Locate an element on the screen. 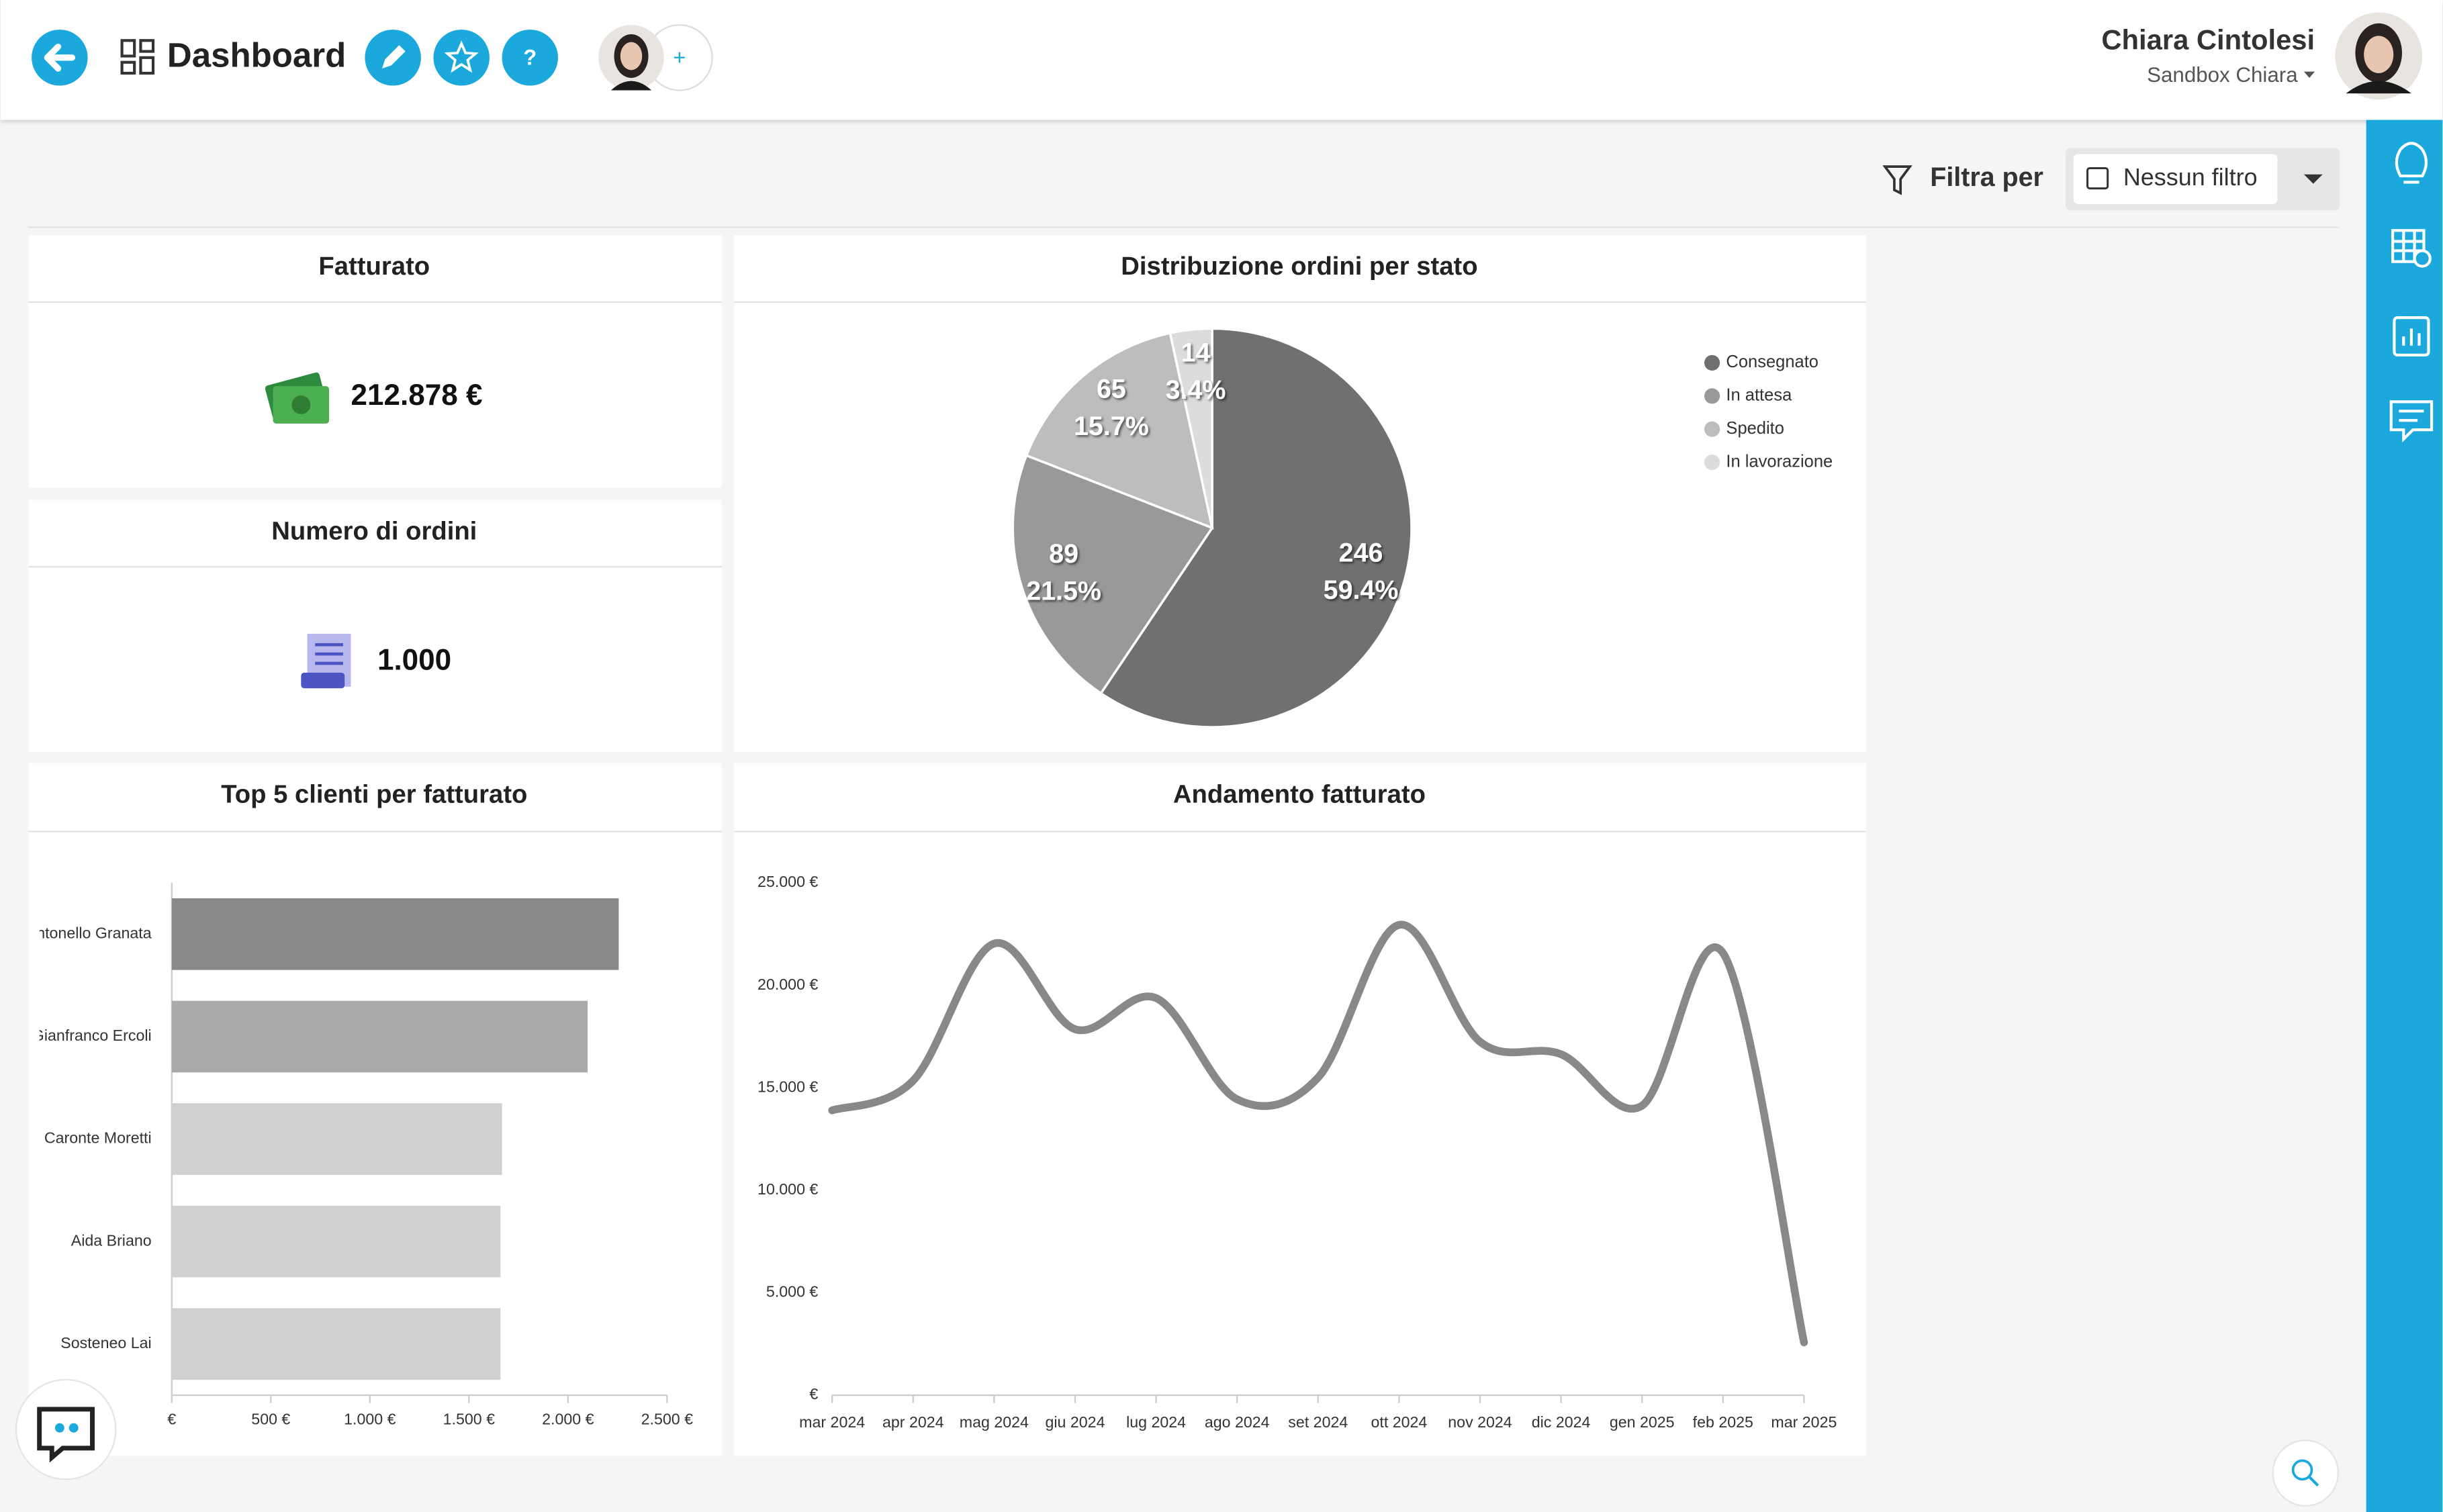 This screenshot has width=2443, height=1512. chart-title: Top 5 clienti per fatturato is located at coordinates (374, 793).